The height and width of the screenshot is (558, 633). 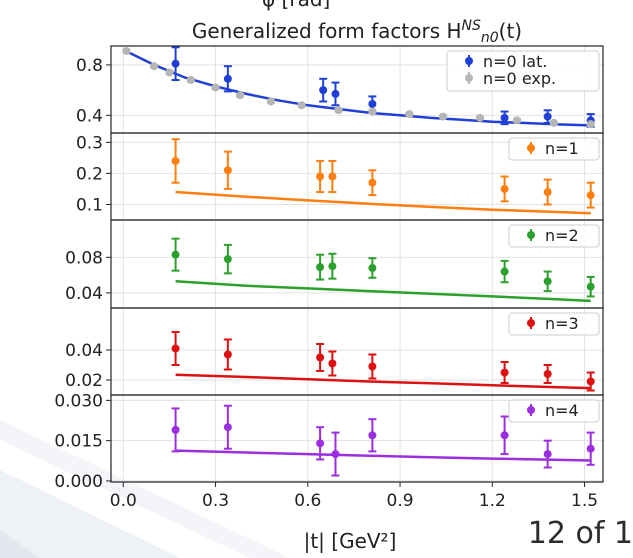 What do you see at coordinates (296, 5) in the screenshot?
I see `cut-header-text: φ [rad]` at bounding box center [296, 5].